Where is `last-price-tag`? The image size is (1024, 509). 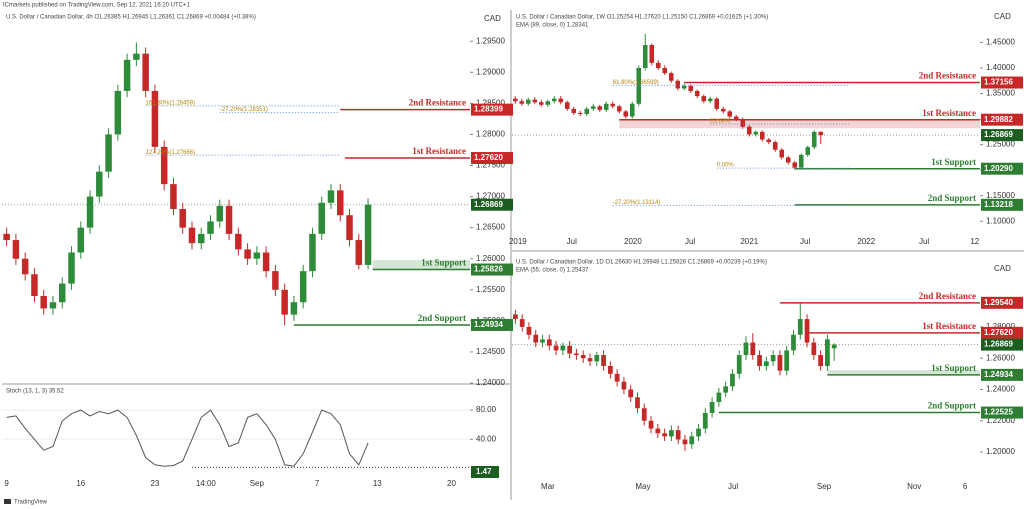 last-price-tag is located at coordinates (1002, 135).